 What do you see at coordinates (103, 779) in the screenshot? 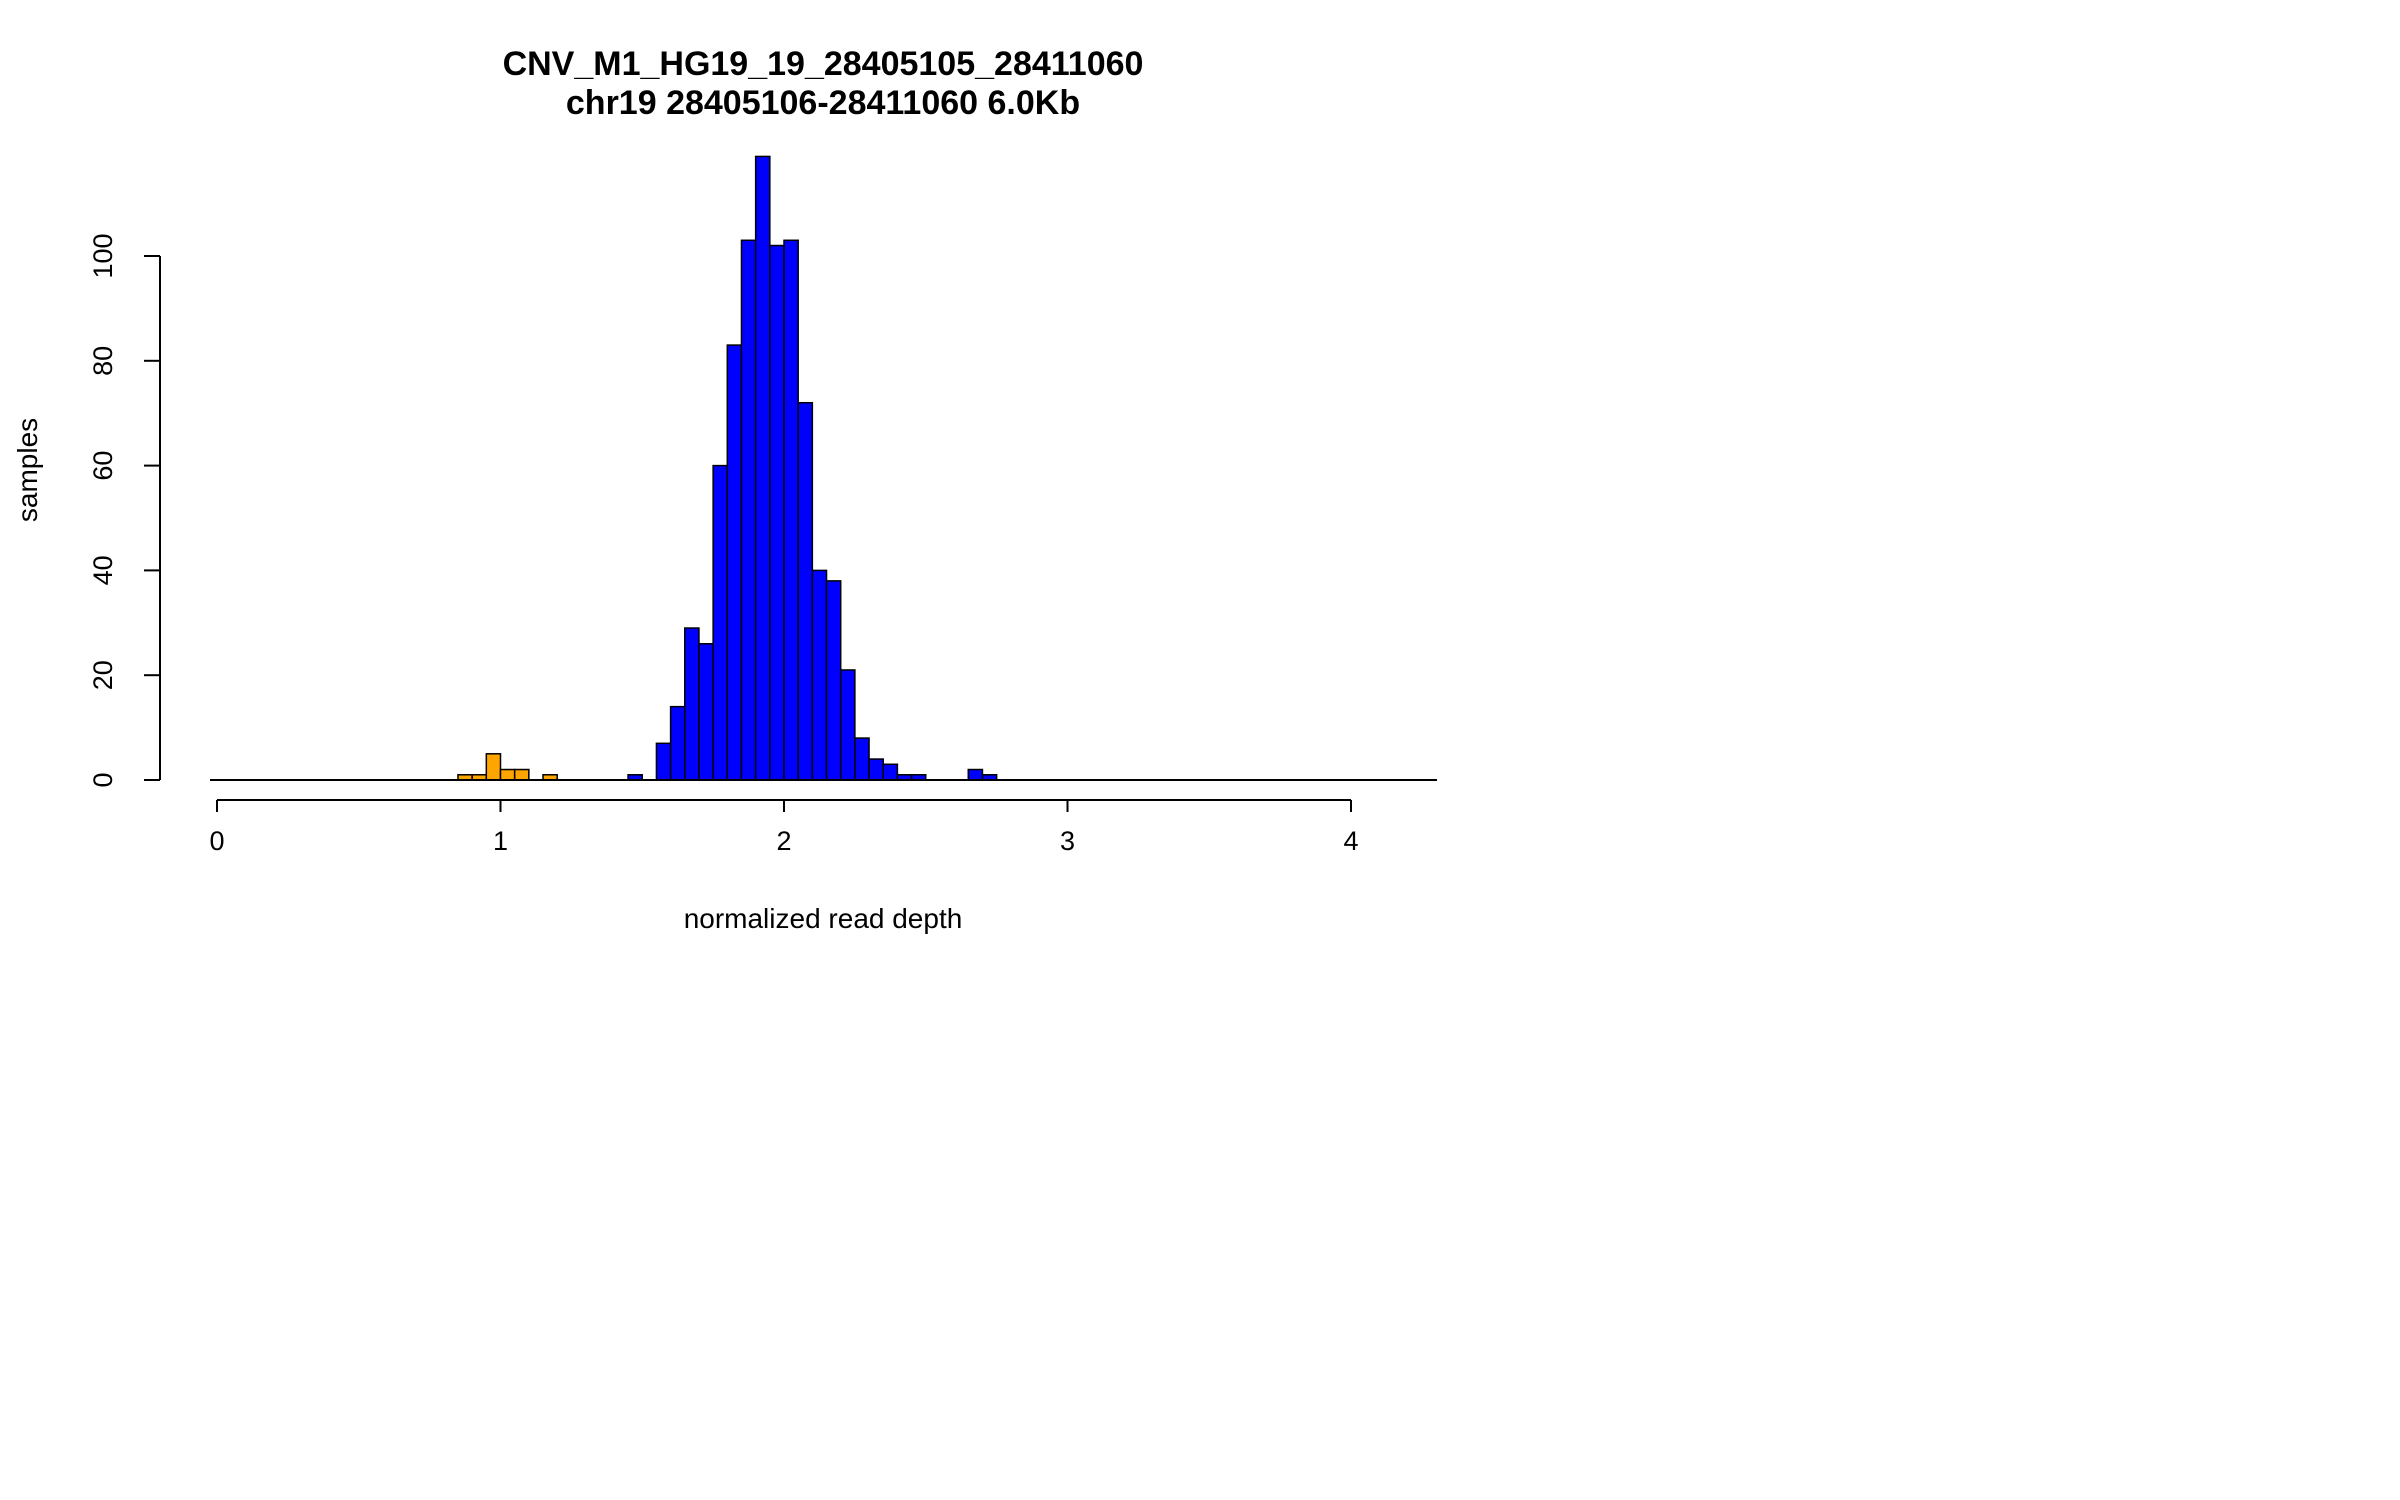
I see `y-tick-label: 0` at bounding box center [103, 779].